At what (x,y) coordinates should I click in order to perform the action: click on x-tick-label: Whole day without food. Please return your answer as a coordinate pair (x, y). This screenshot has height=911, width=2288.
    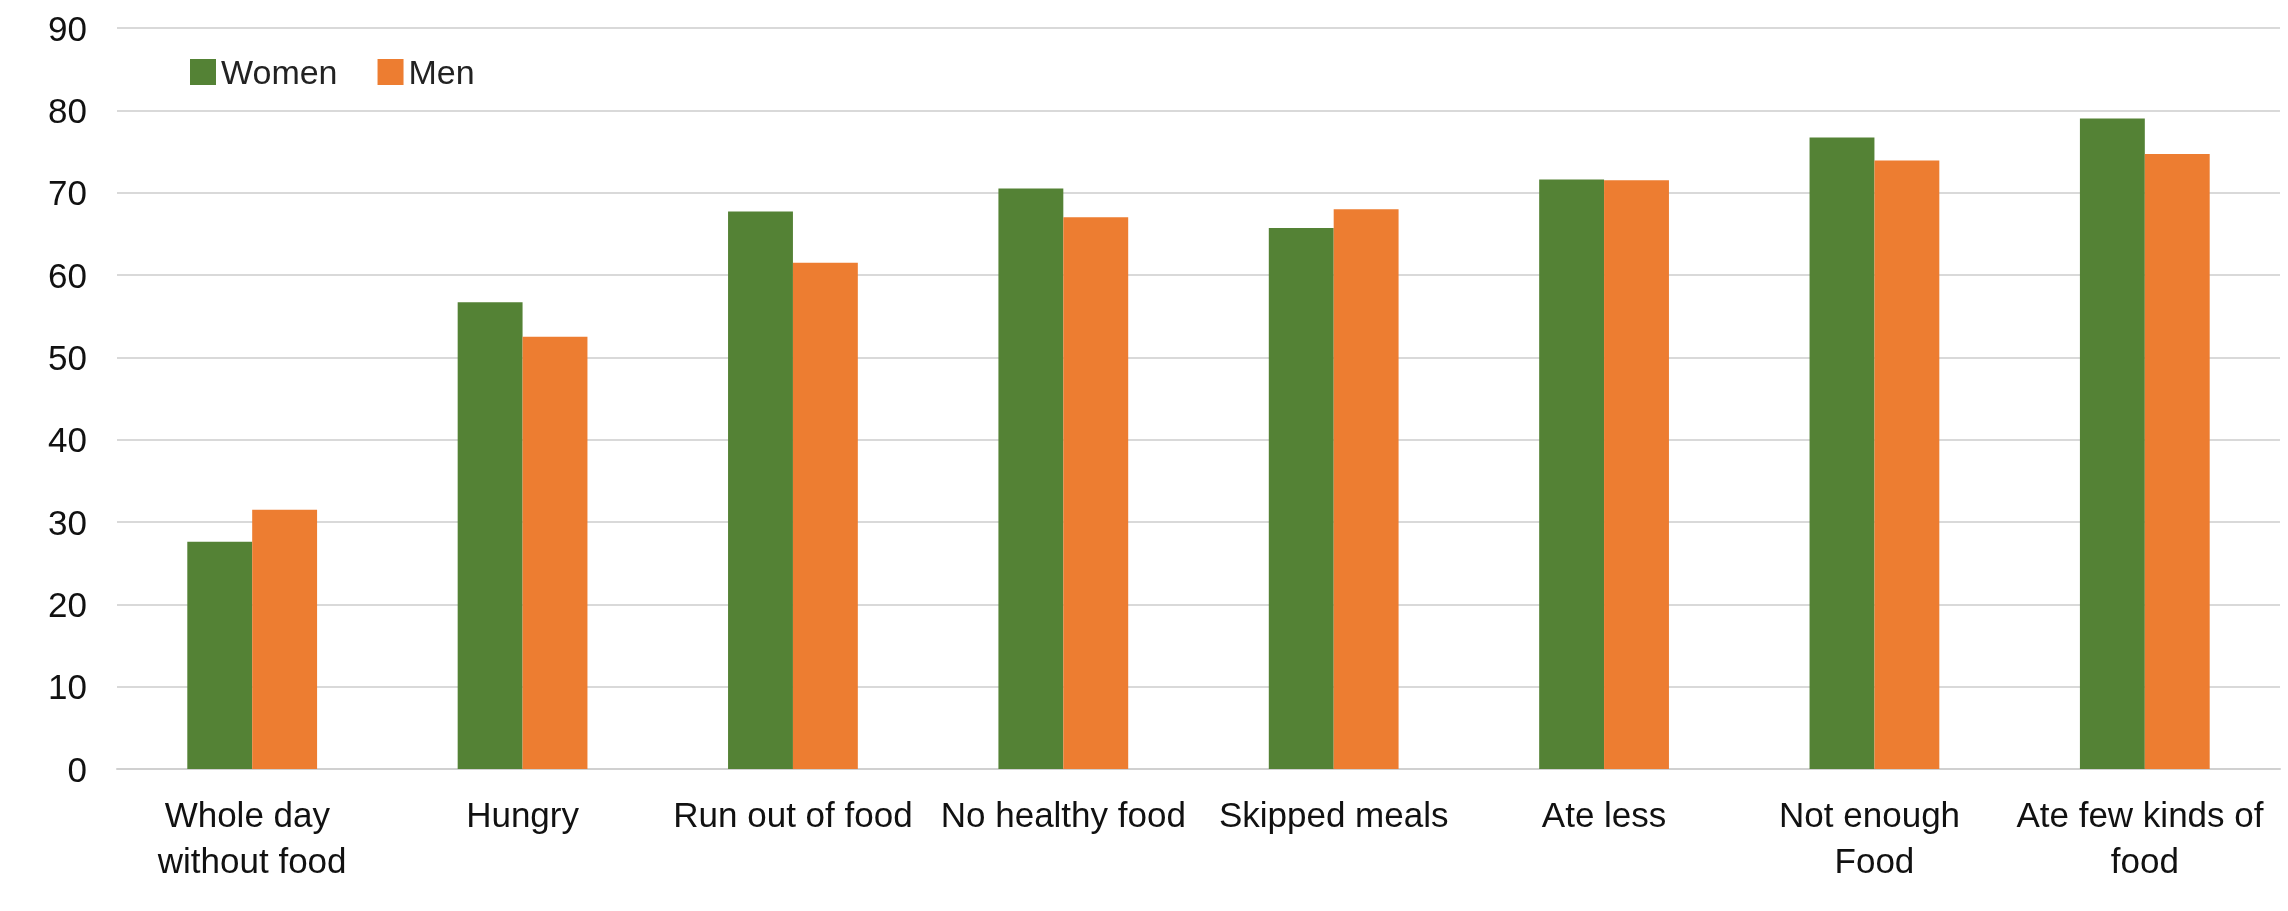
    Looking at the image, I should click on (251, 837).